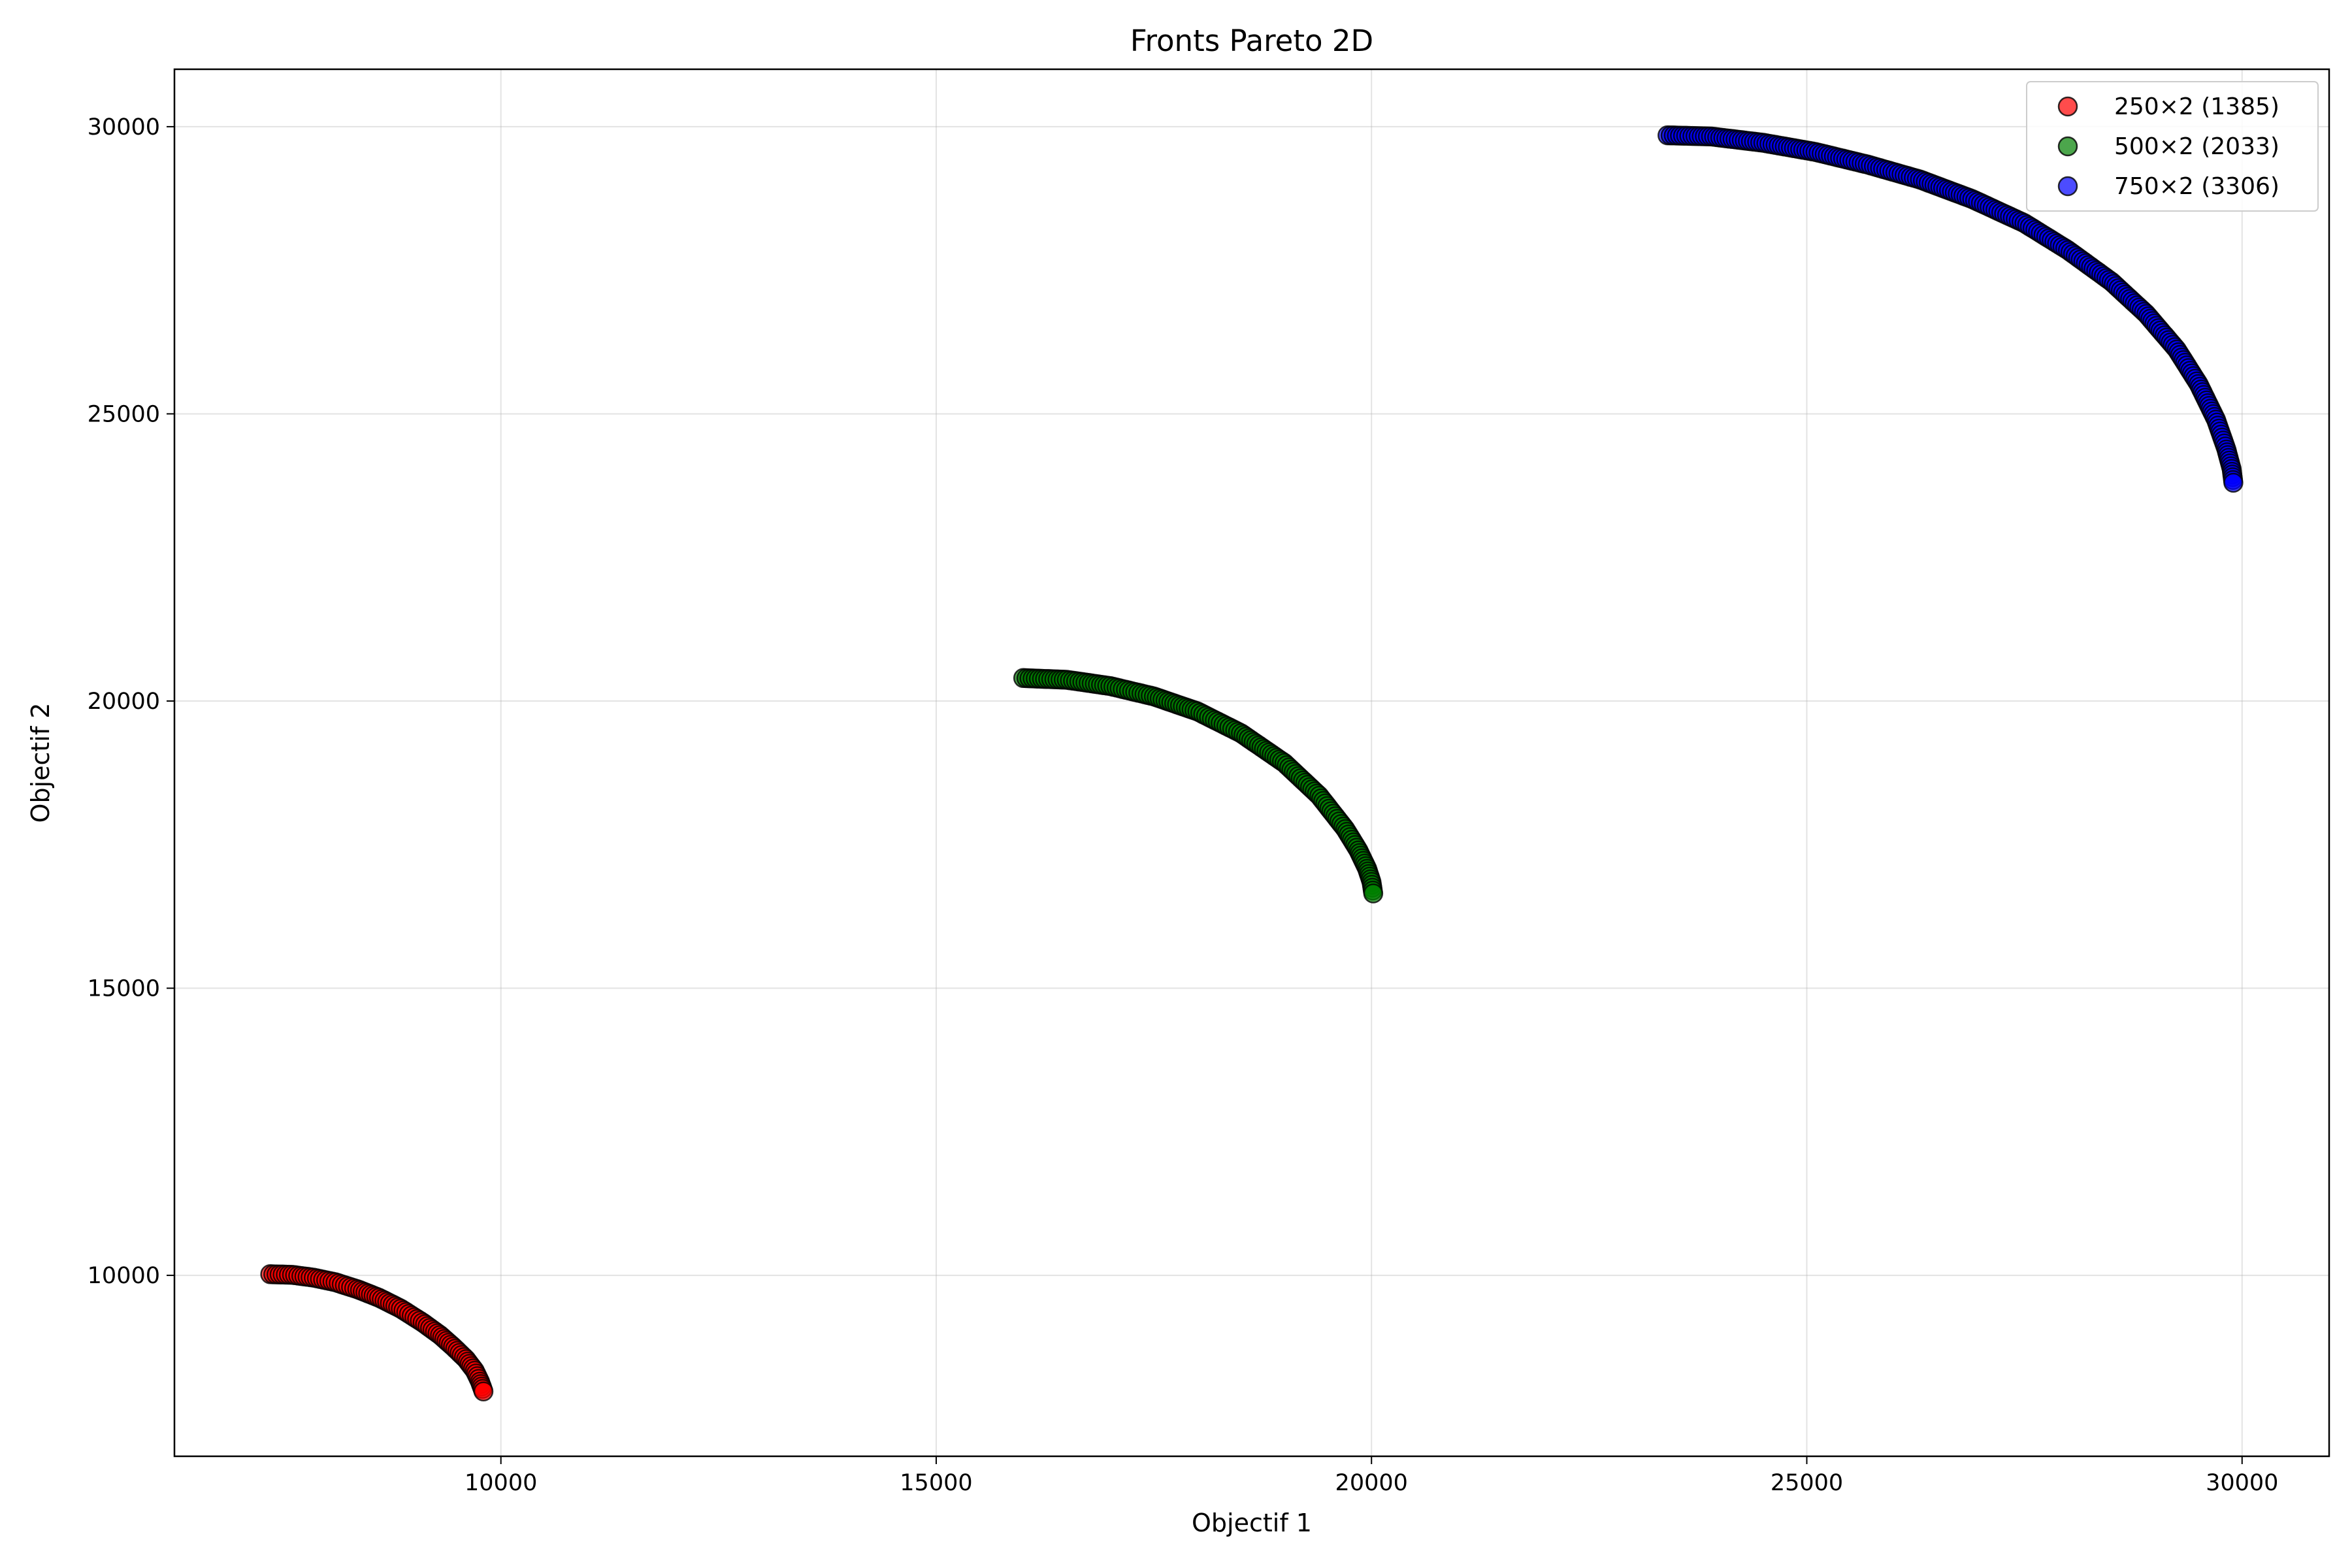 This screenshot has height=1568, width=2352. I want to click on legend-label: 500×2 (2033), so click(2196, 146).